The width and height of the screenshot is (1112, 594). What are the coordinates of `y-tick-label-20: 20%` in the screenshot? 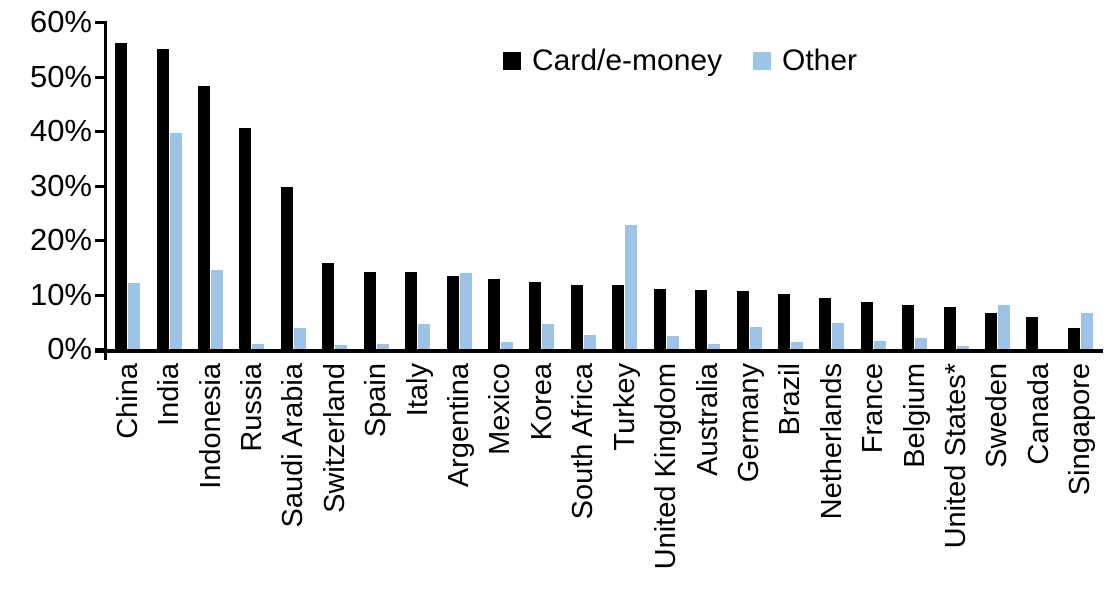 It's located at (60, 239).